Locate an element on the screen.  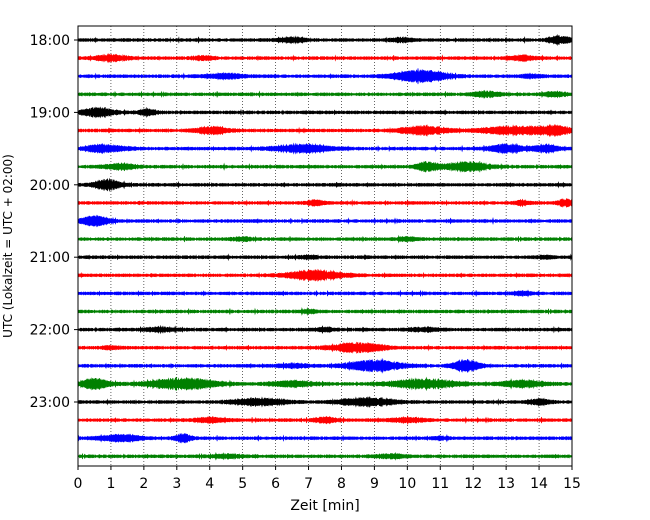
x-axis-label: Zeit [min] is located at coordinates (324, 506).